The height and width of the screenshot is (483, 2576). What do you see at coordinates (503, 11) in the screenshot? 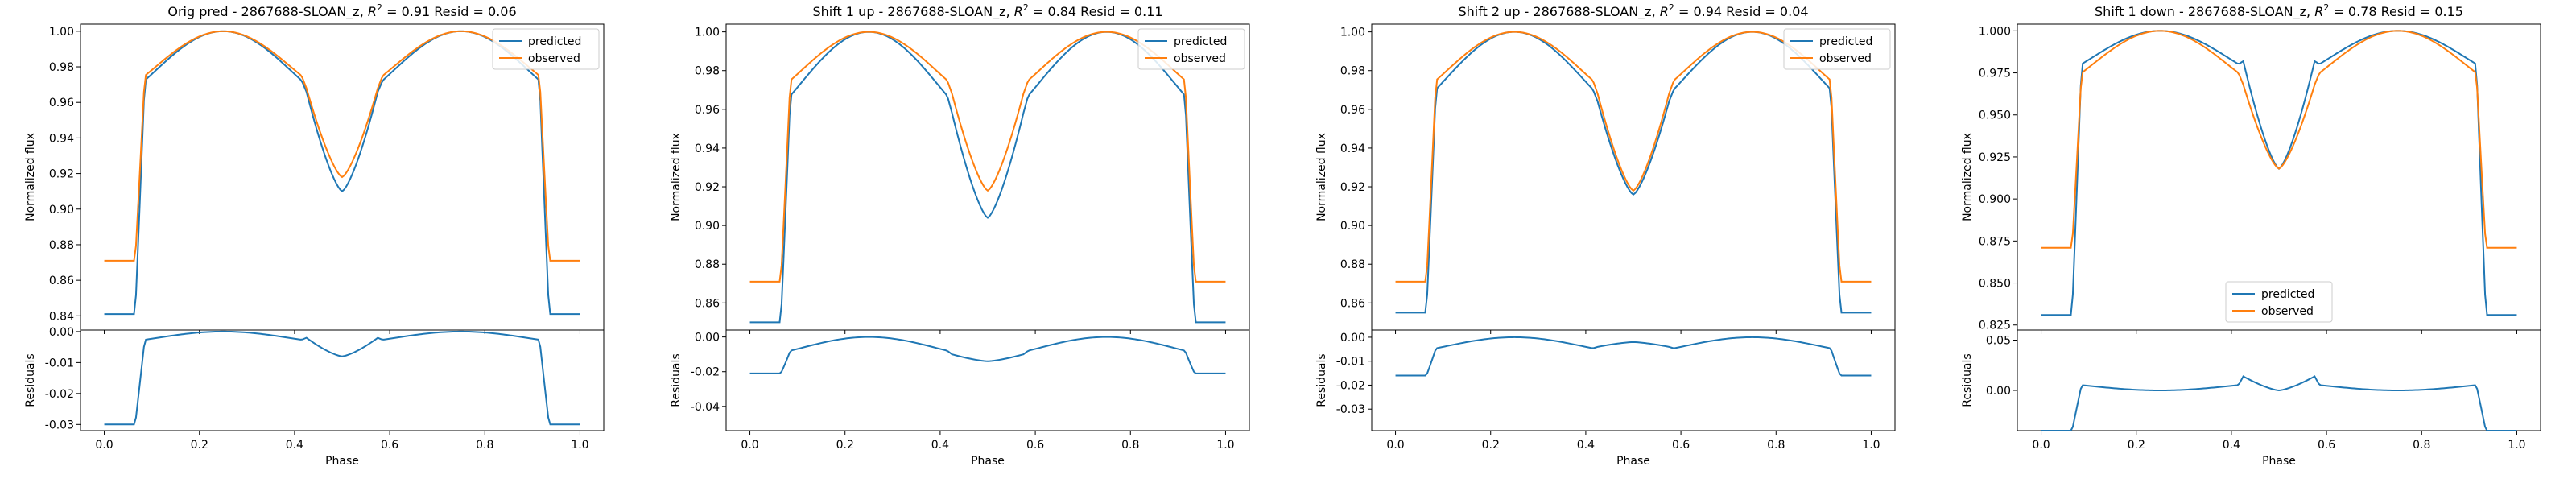
I see `resid-value: 0.06` at bounding box center [503, 11].